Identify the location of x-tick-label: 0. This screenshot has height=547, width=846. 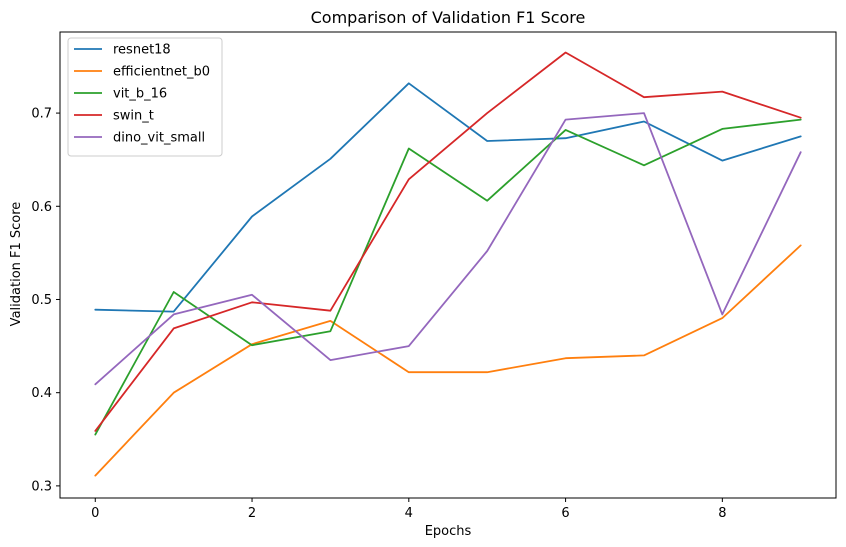
(95, 513).